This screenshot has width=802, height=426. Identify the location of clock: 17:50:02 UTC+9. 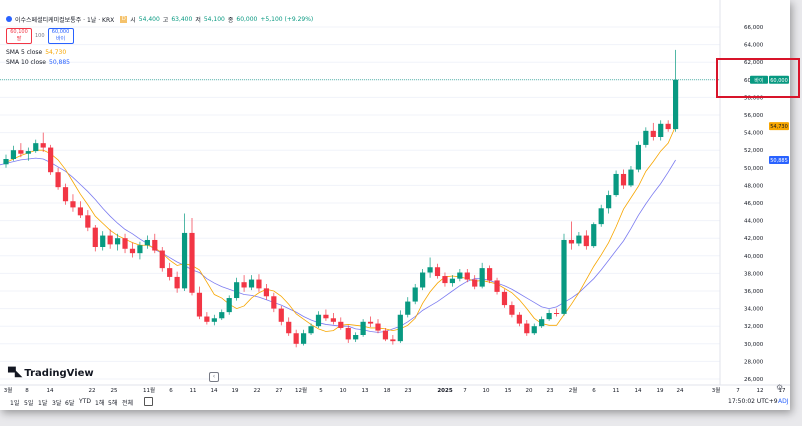
(753, 401).